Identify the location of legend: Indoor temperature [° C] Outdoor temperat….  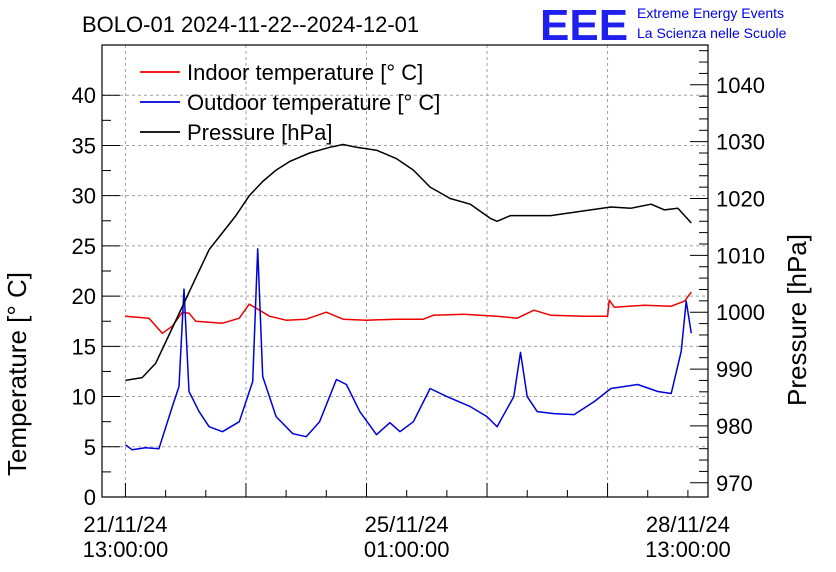
(290, 102).